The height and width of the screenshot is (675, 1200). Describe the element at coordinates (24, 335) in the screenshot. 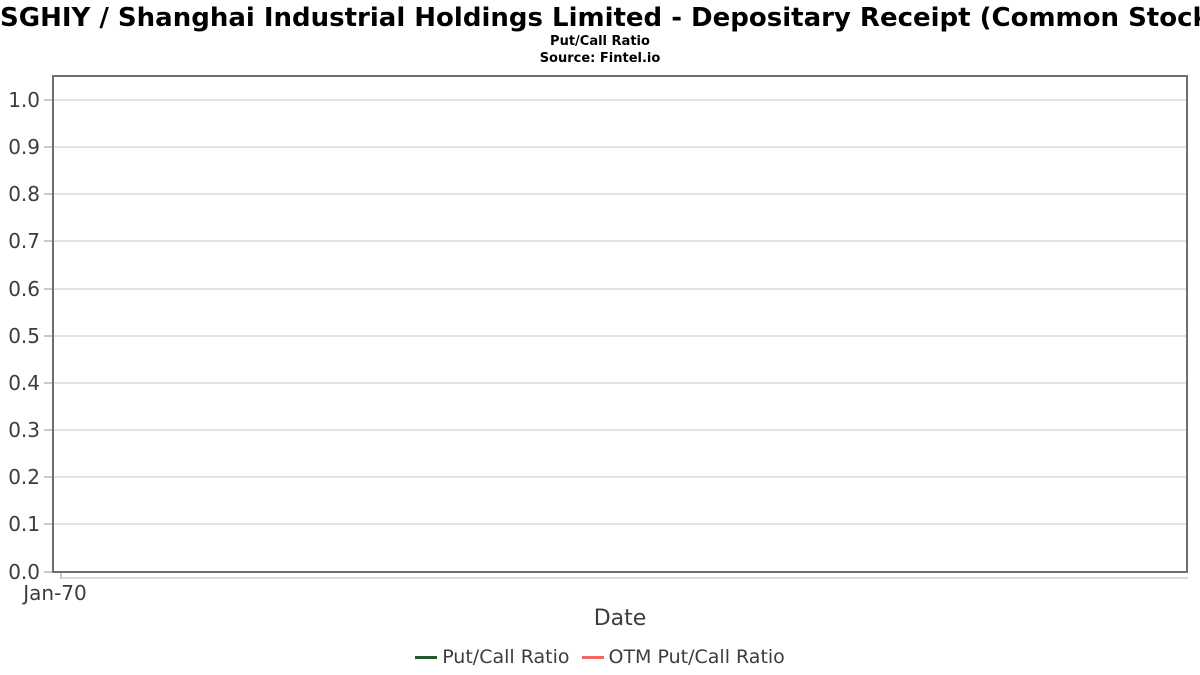

I see `y-tick-label: 0.5` at that location.